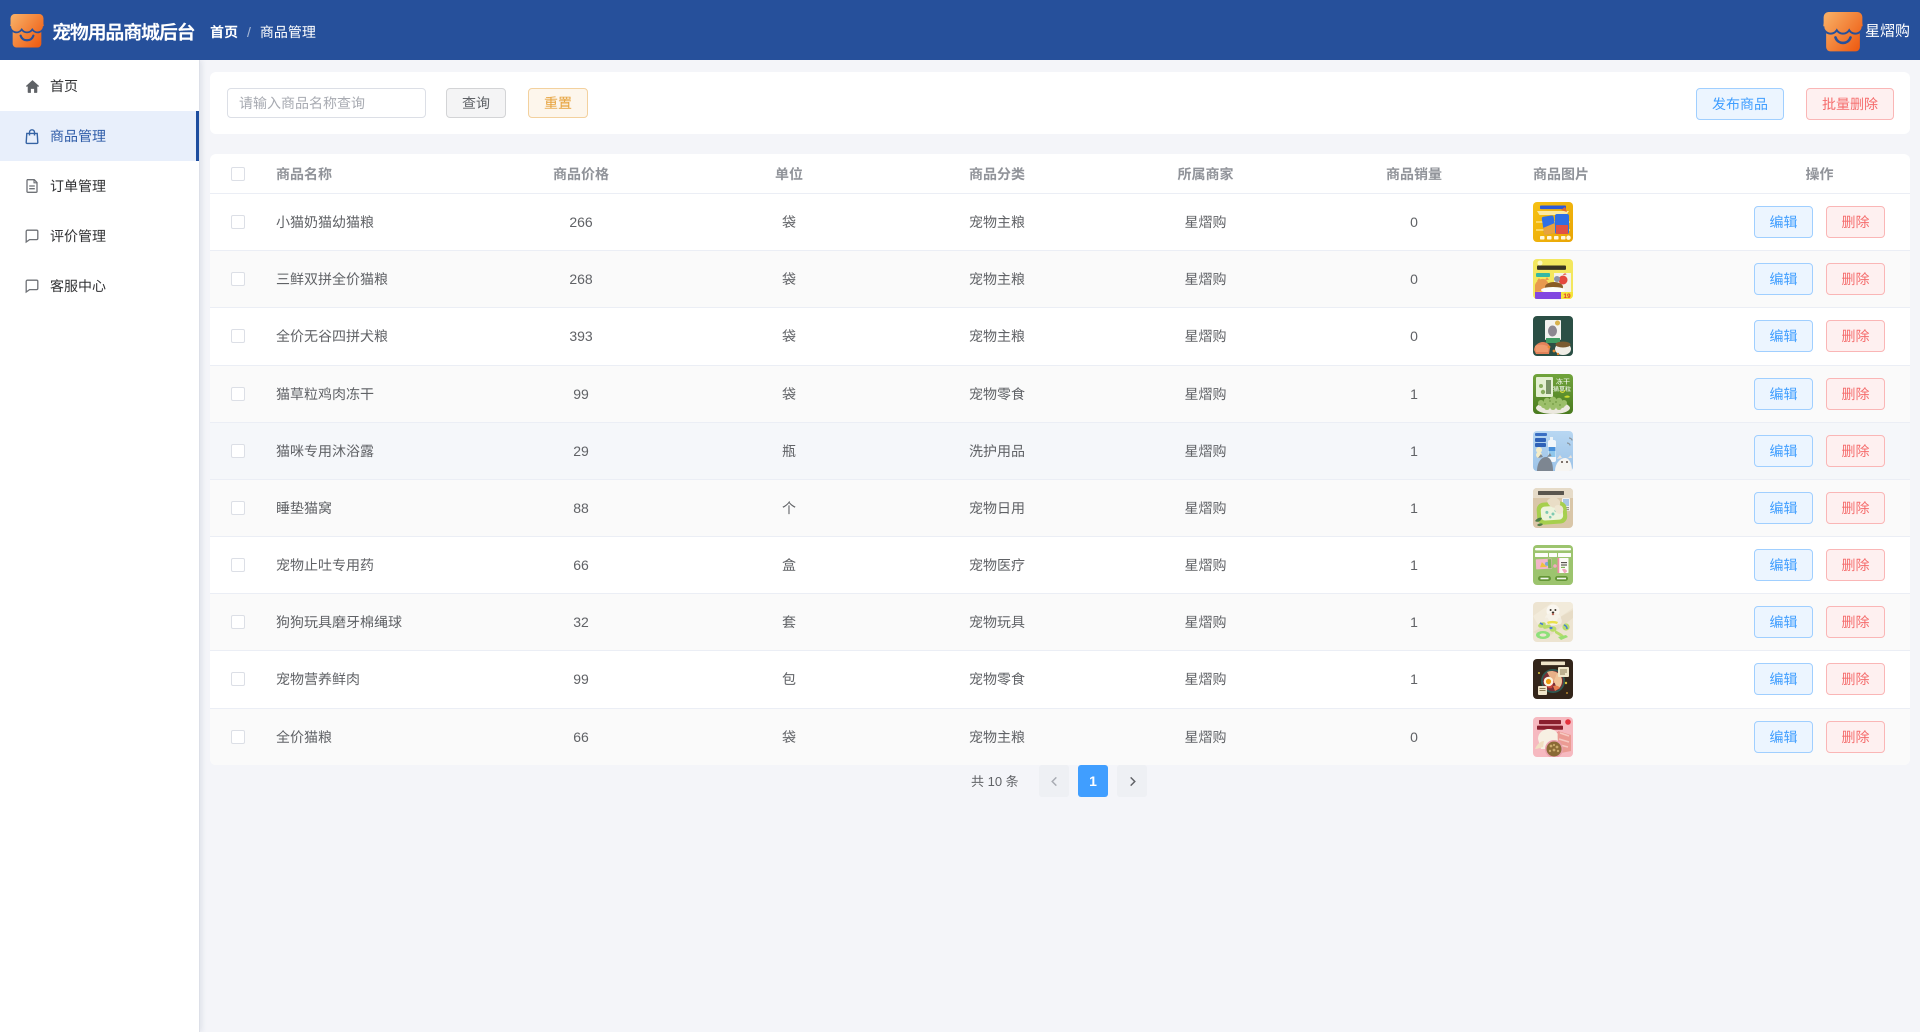 The image size is (1920, 1032). What do you see at coordinates (1563, 382) in the screenshot?
I see `svg-text: 冻干` at bounding box center [1563, 382].